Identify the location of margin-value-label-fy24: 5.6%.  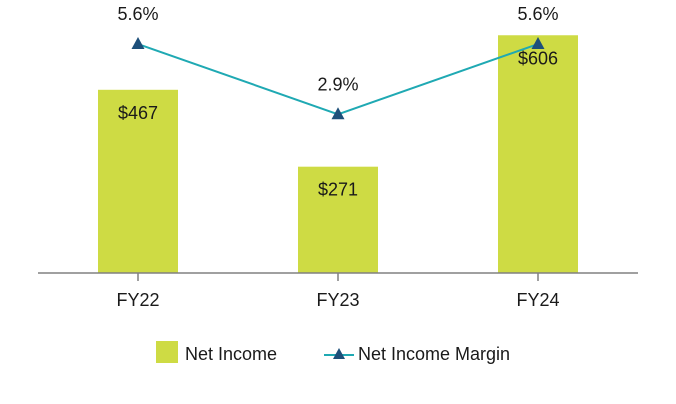
(537, 14).